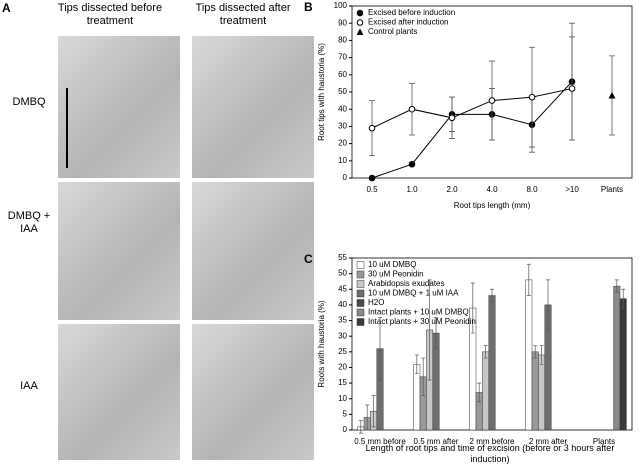 The height and width of the screenshot is (469, 640). I want to click on y-tick-label: 100, so click(341, 5).